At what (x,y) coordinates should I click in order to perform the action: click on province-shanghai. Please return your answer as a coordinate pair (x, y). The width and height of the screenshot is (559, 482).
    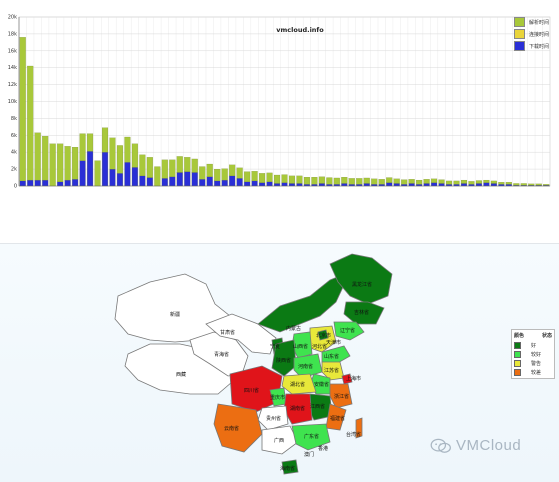
    Looking at the image, I should click on (347, 379).